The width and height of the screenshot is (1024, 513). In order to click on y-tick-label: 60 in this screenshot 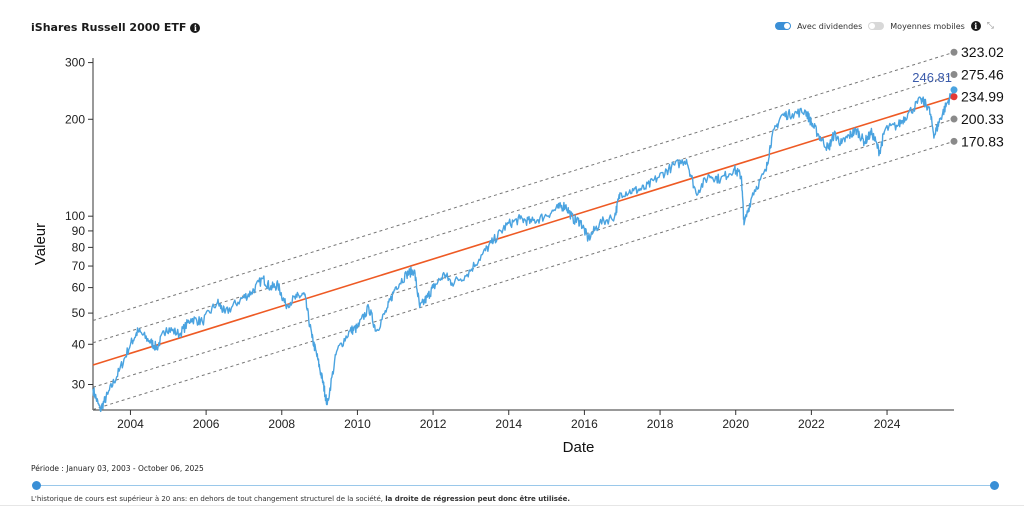, I will do `click(79, 288)`.